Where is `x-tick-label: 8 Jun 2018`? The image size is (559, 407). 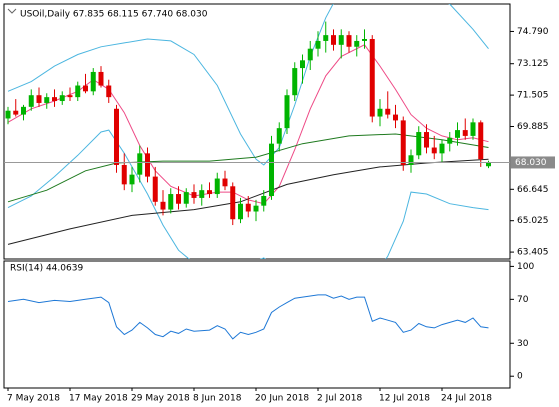
x-tick-label: 8 Jun 2018 is located at coordinates (217, 399).